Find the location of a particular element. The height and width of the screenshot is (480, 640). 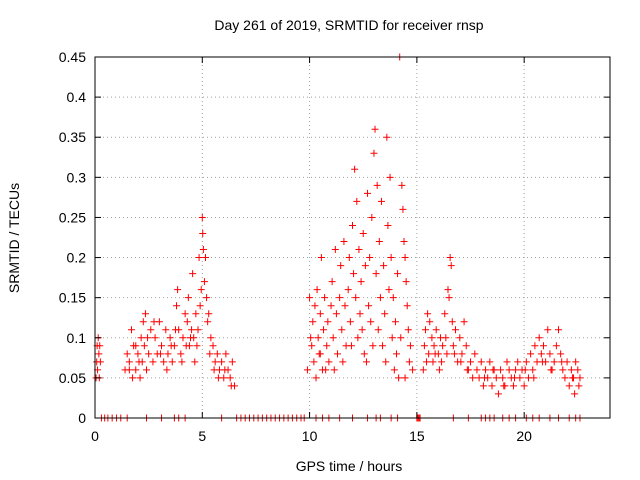

y-tick-label: 0.3 is located at coordinates (77, 177).